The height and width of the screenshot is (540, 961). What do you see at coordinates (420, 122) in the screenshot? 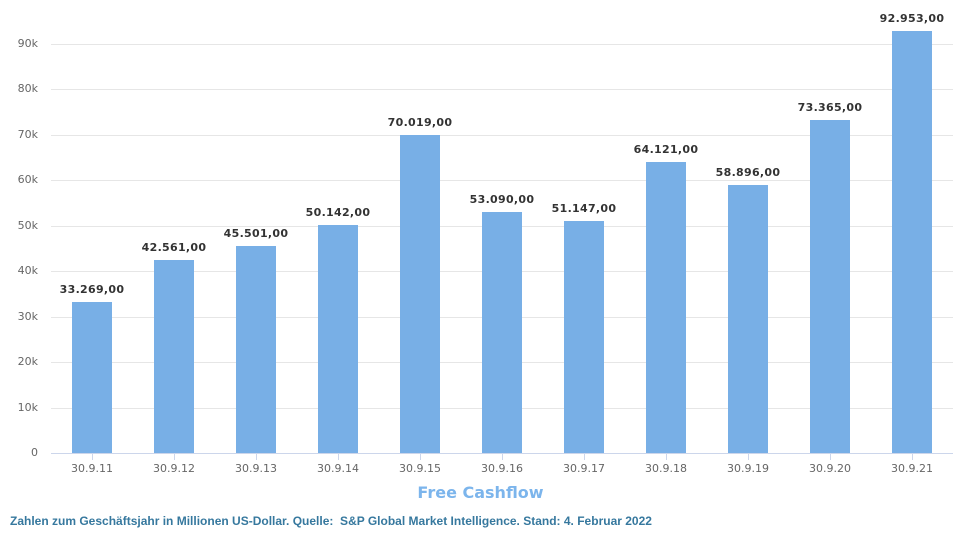
I see `value-label-30-9-15: 70.019,00` at bounding box center [420, 122].